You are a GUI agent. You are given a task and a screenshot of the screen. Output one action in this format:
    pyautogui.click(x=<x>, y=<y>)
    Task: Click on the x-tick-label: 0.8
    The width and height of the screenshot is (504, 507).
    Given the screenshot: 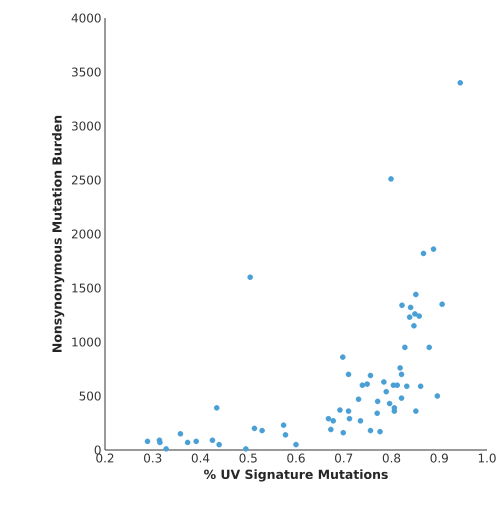 What is the action you would take?
    pyautogui.click(x=391, y=458)
    